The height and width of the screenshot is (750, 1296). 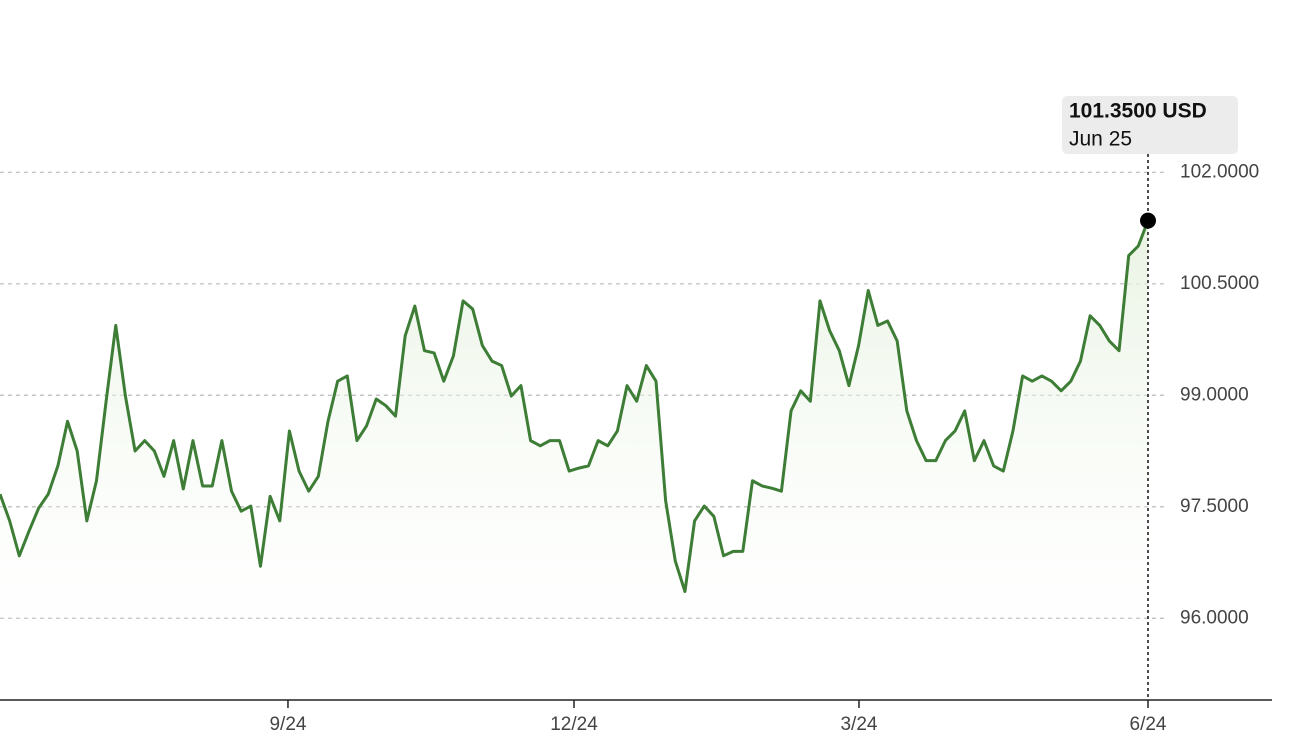 I want to click on y-tick-label: 102.0000, so click(x=1219, y=171).